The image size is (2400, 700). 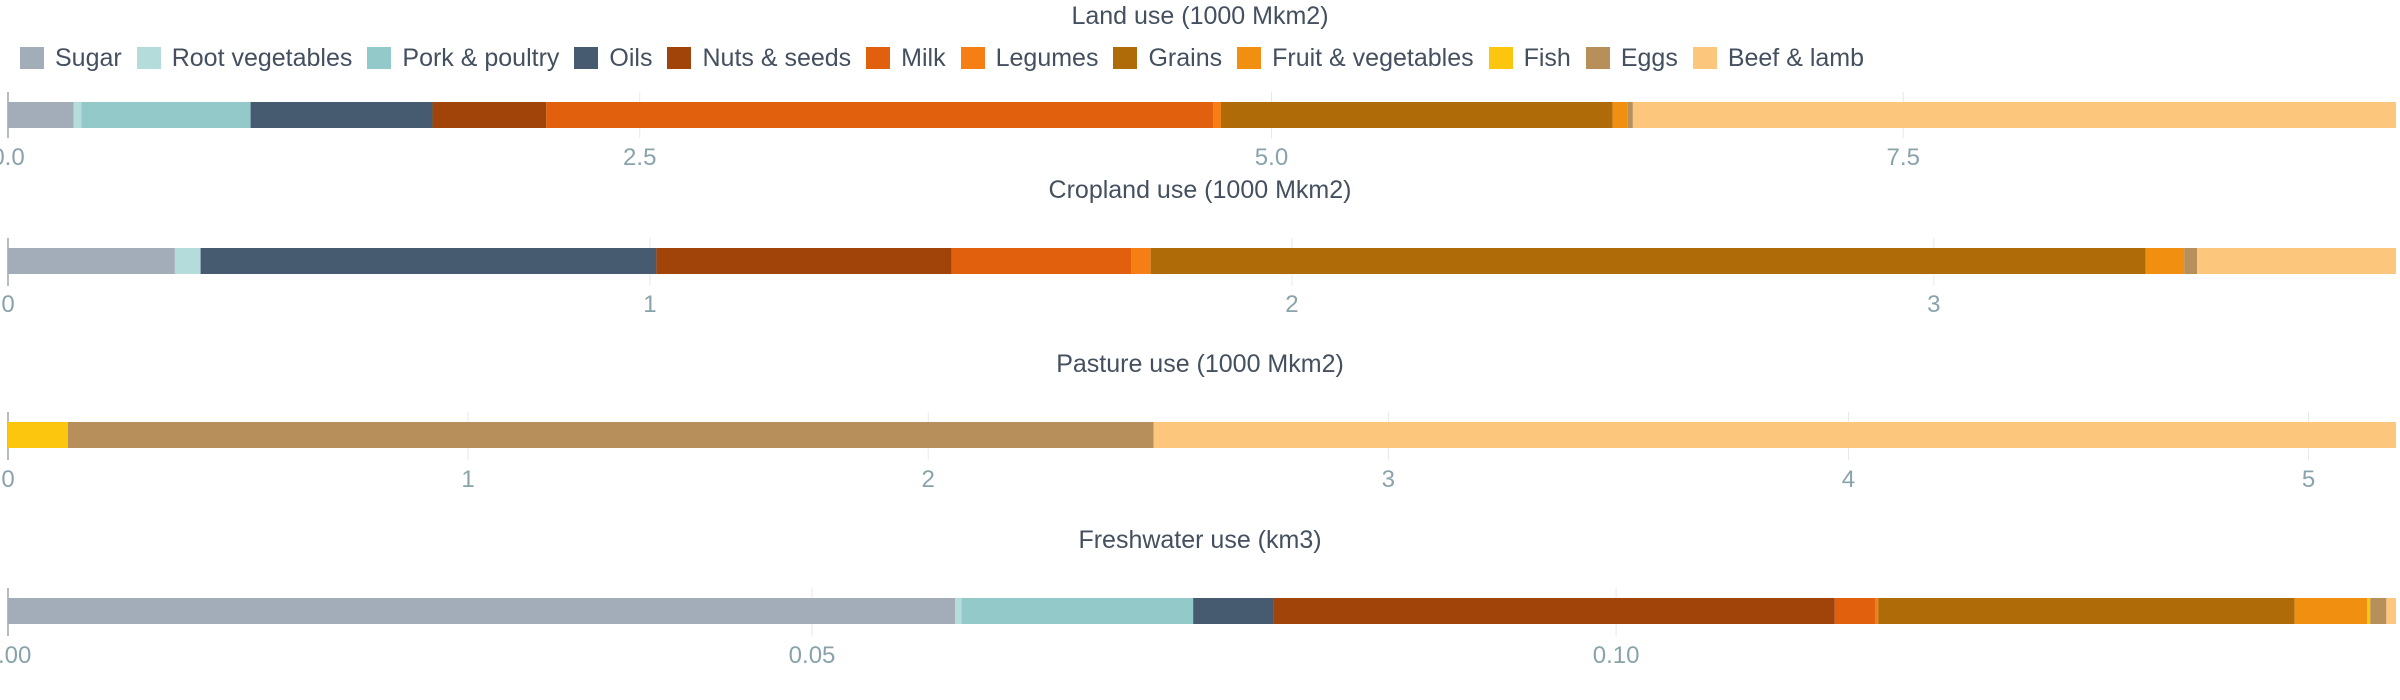 I want to click on tick-label: 5, so click(x=2308, y=479).